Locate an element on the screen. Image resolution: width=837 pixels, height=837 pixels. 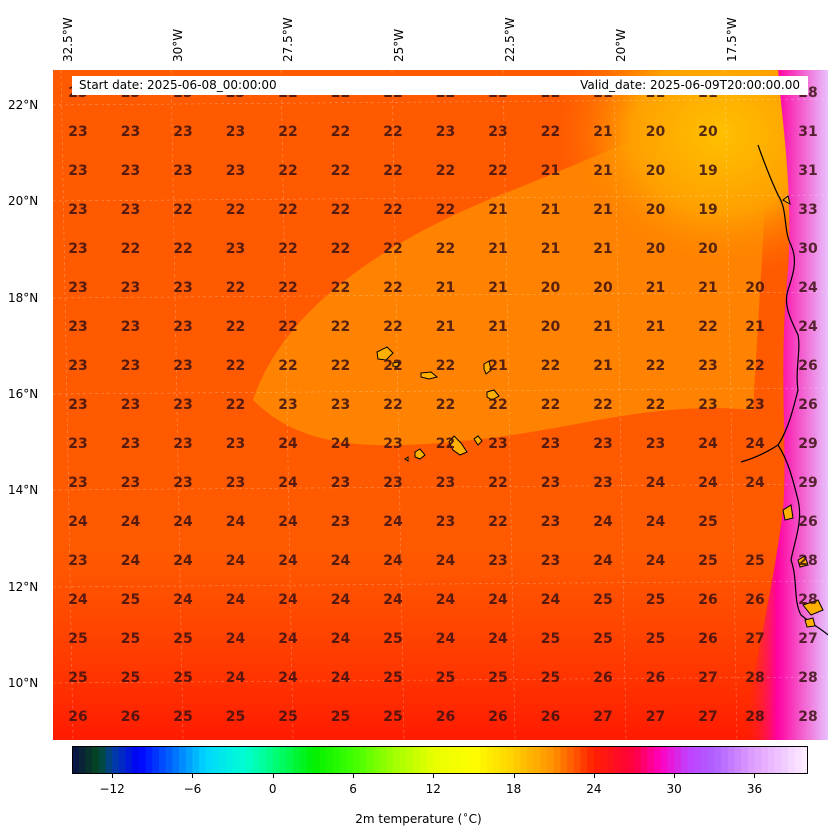
temperature-value: 29 is located at coordinates (807, 483).